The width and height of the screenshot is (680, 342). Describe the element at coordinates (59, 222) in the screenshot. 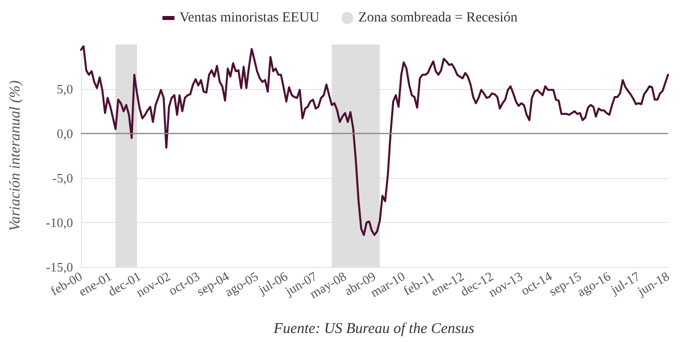

I see `y-tick-label: -10,0` at that location.